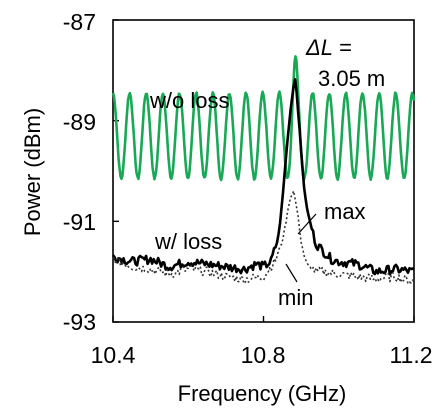 Image resolution: width=435 pixels, height=412 pixels. Describe the element at coordinates (295, 297) in the screenshot. I see `min-label: min` at that location.